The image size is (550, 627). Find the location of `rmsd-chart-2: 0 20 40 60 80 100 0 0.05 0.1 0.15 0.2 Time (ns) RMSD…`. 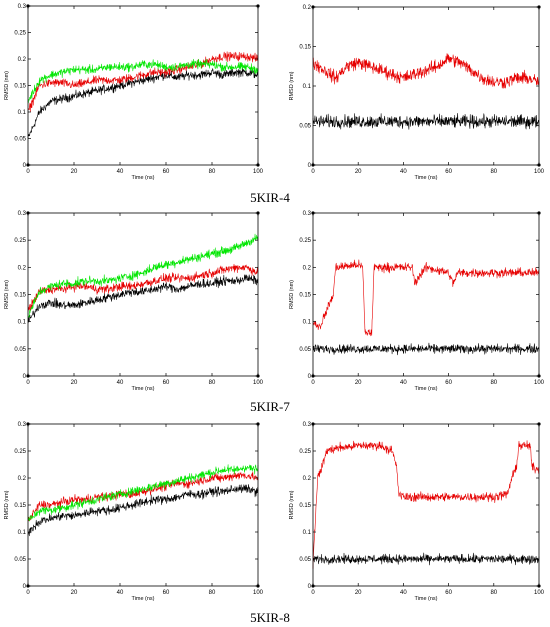

rmsd-chart-2: 0 20 40 60 80 100 0 0.05 0.1 0.15 0.2 Time (ns) RMSD… is located at coordinates (417, 93).